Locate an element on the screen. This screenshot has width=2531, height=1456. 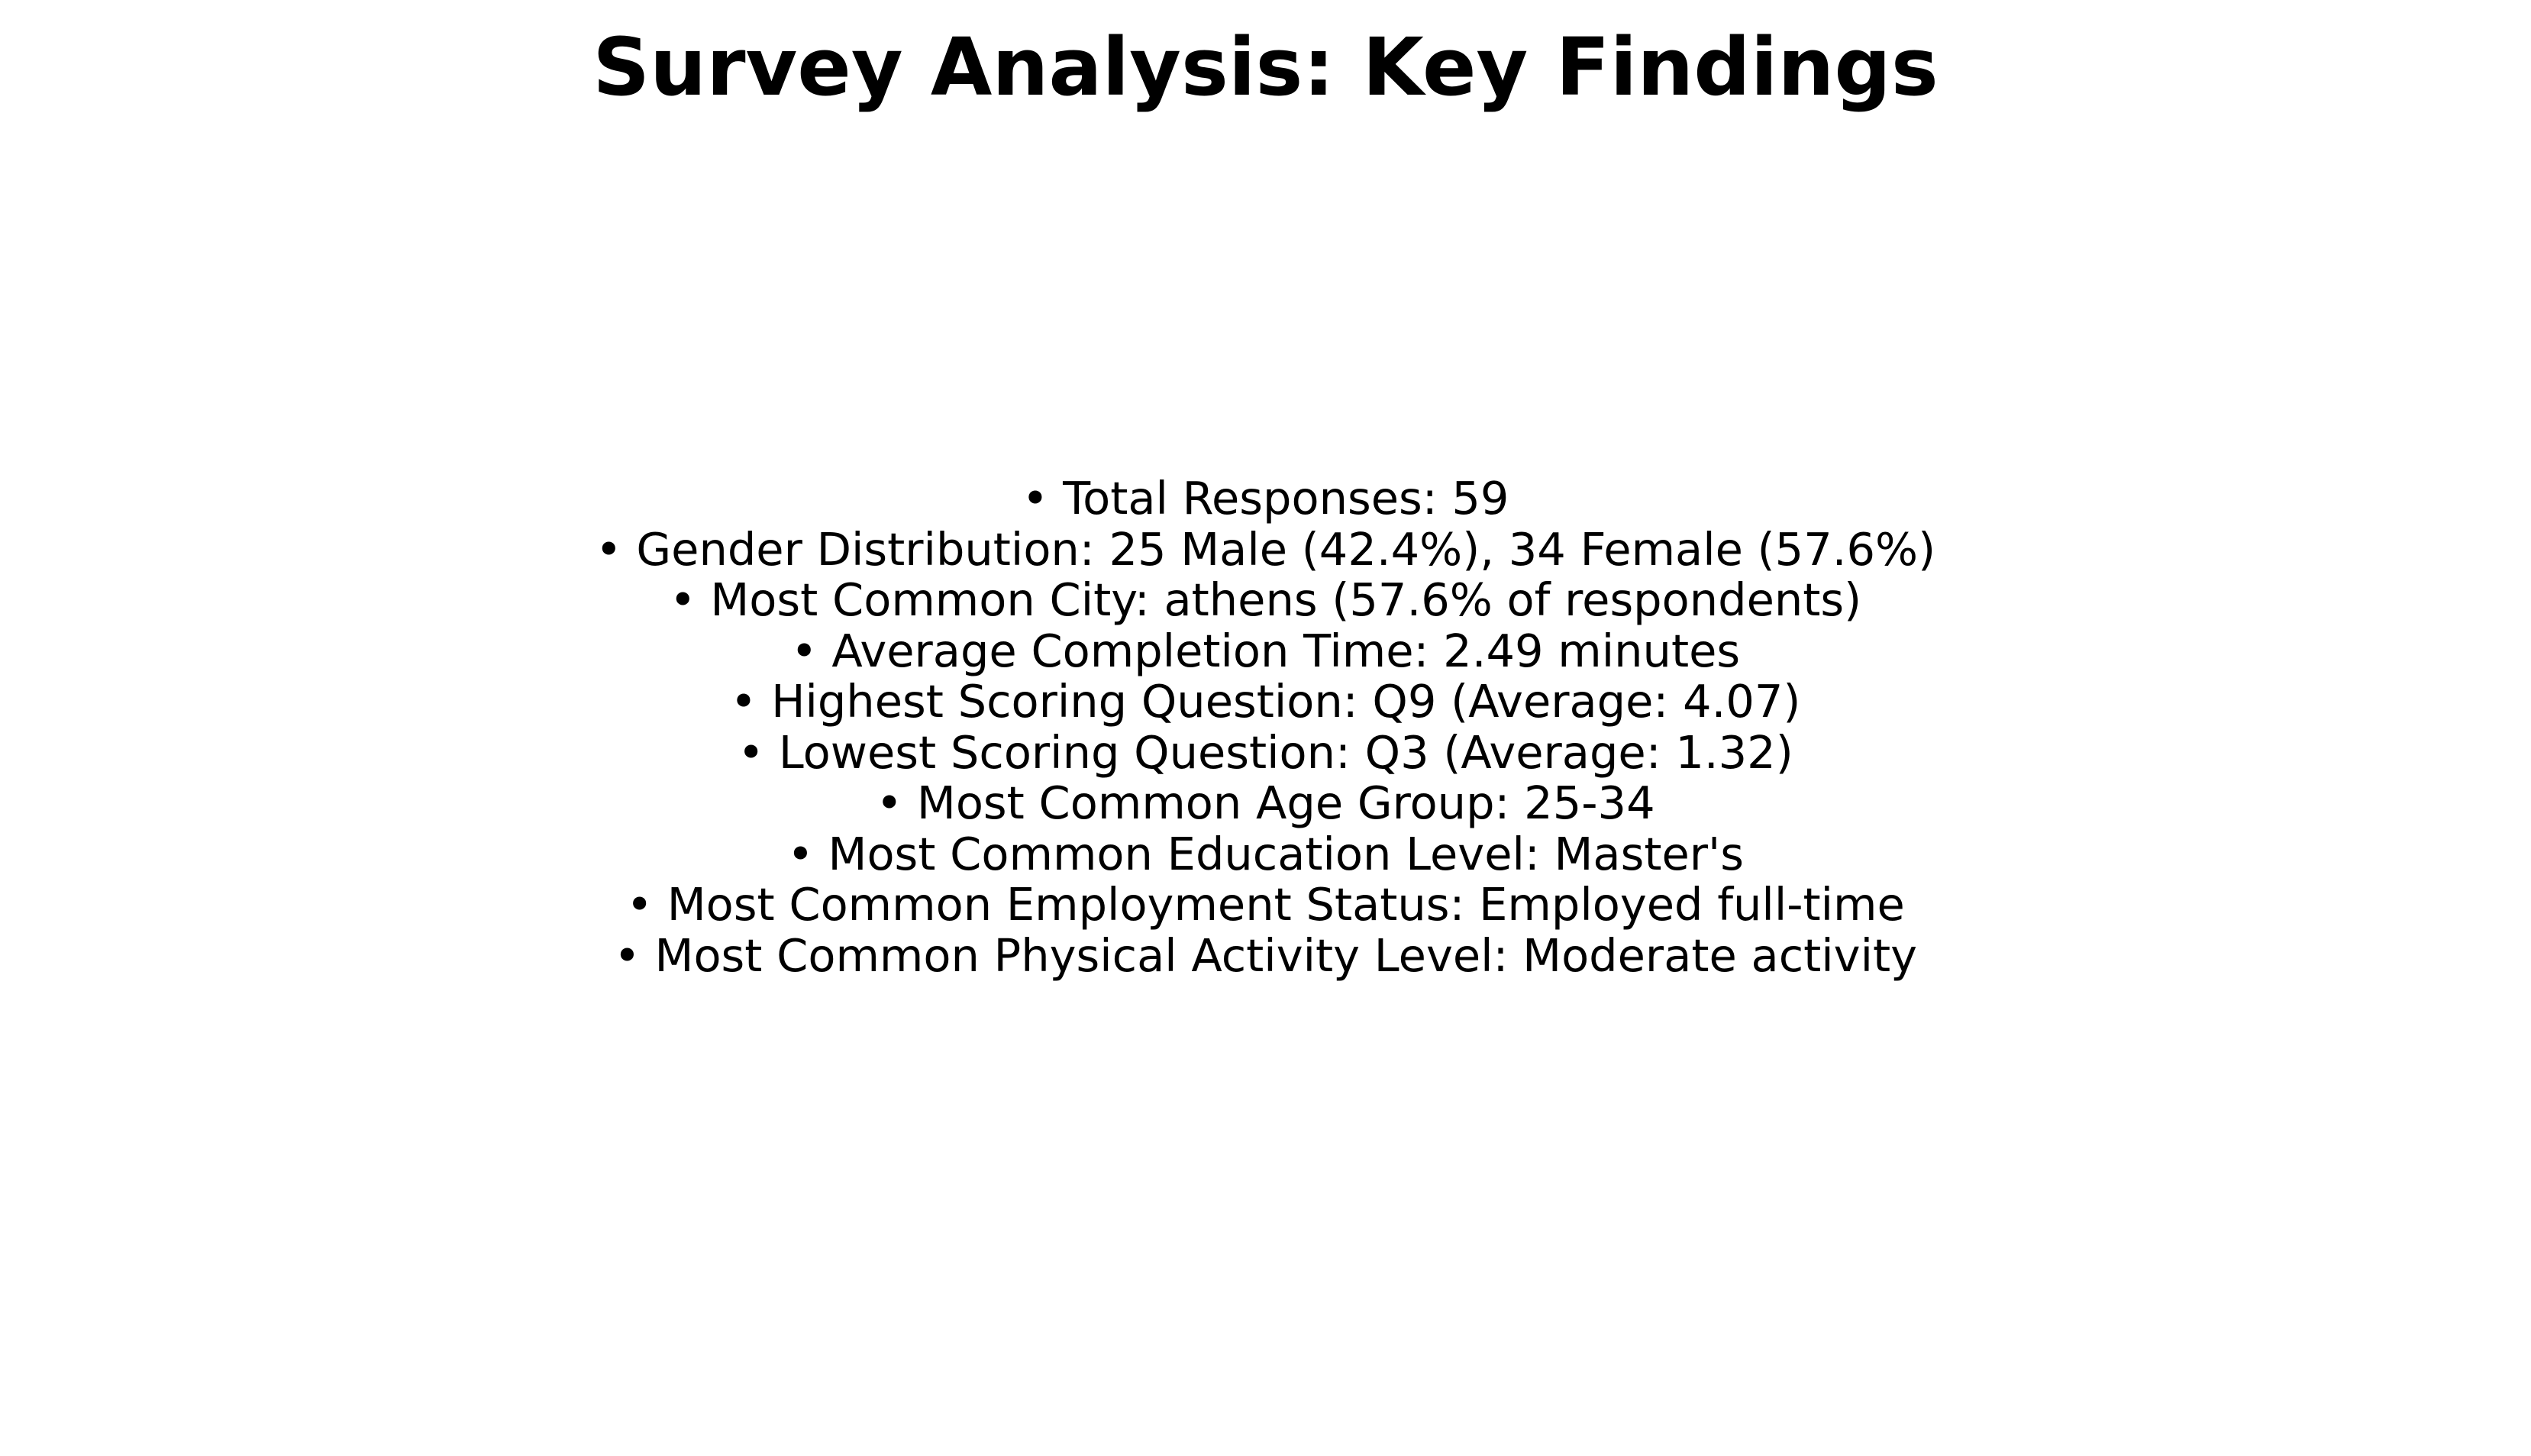
finding-most-common-education-level: • Most Common Education Level: Master's is located at coordinates (1265, 853).